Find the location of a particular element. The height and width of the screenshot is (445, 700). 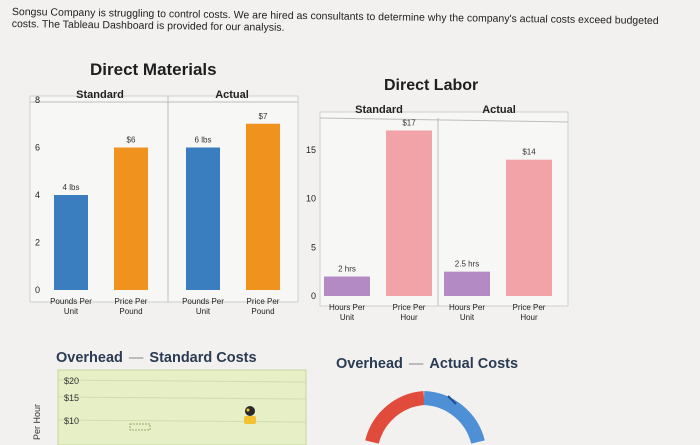

gauge-blue-arc is located at coordinates (454, 417).